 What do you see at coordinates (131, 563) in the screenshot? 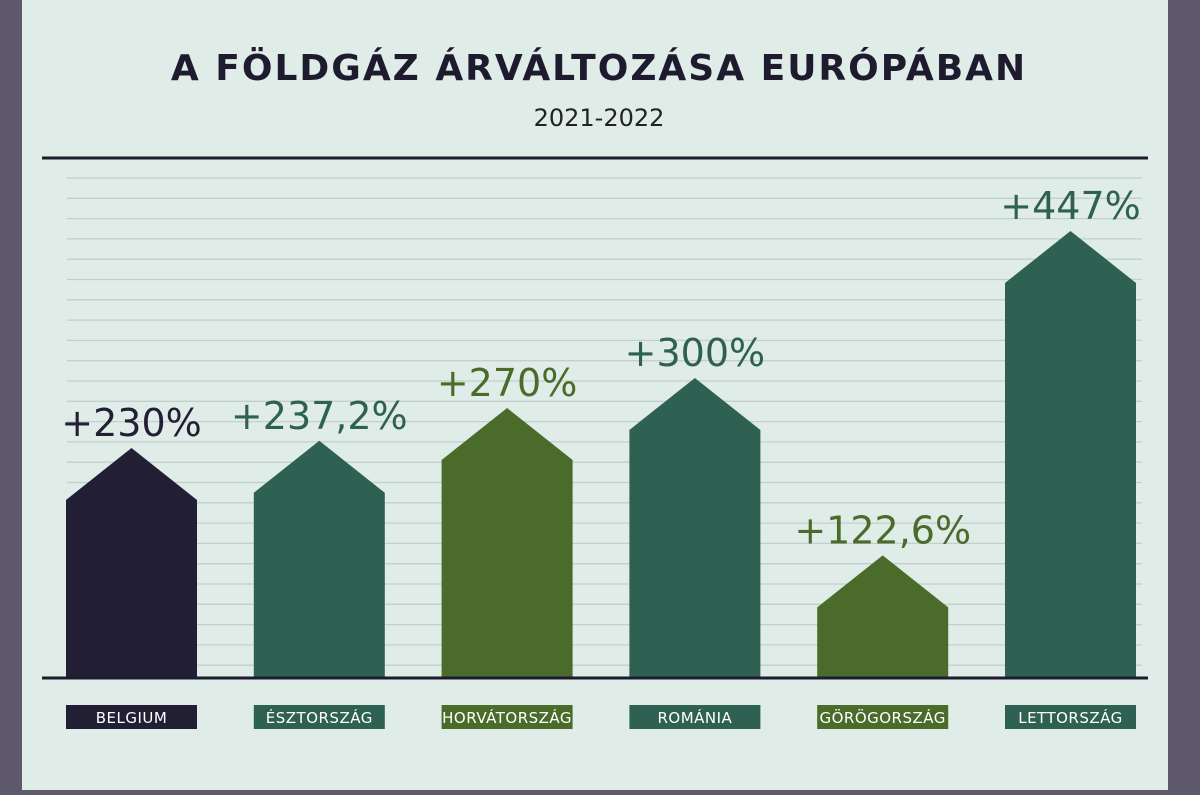
I see `bar-belgium` at bounding box center [131, 563].